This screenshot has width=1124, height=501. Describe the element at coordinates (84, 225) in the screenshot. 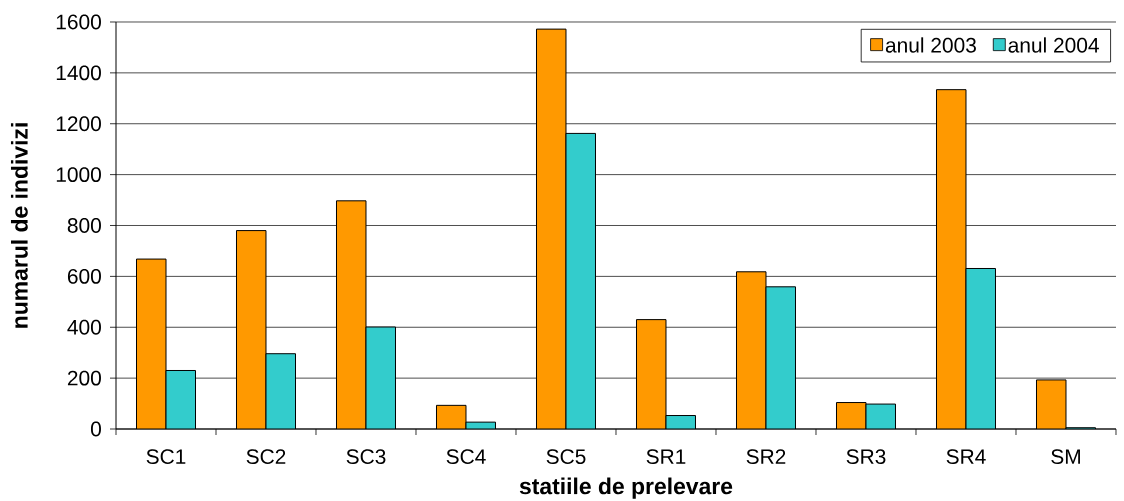

I see `y-tick-label: 800` at that location.